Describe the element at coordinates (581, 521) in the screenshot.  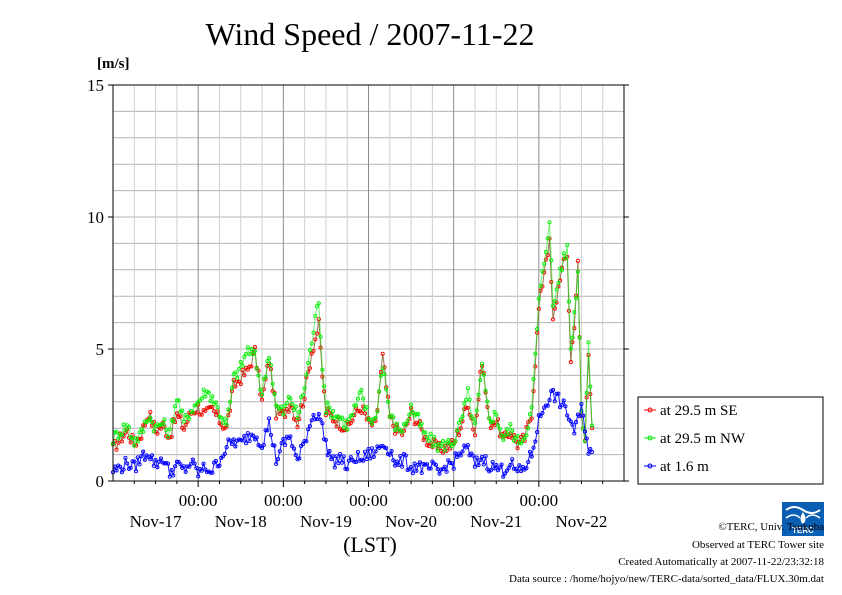
I see `x-tick-date-label: Nov-22` at that location.